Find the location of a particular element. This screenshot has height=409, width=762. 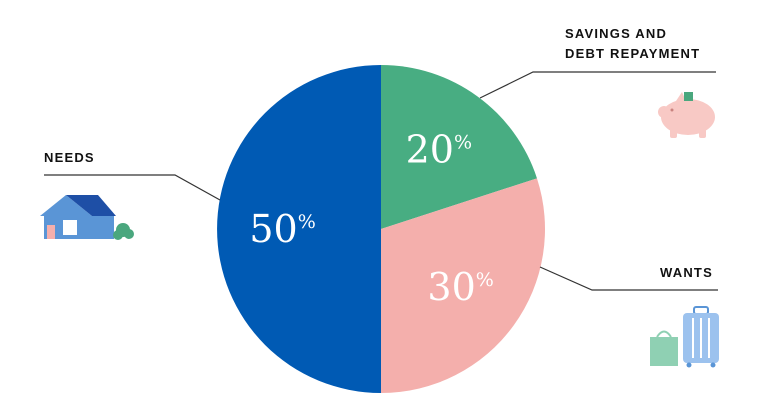

piggy-bank-icon is located at coordinates (686, 115).